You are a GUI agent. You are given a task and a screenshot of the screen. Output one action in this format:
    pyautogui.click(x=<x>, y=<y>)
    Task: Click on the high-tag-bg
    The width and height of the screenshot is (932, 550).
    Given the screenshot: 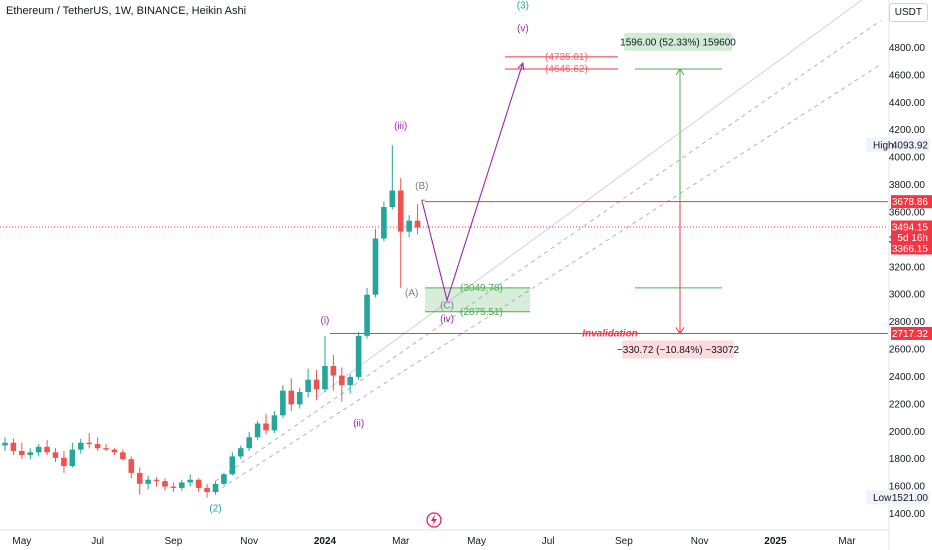 What is the action you would take?
    pyautogui.click(x=898, y=144)
    